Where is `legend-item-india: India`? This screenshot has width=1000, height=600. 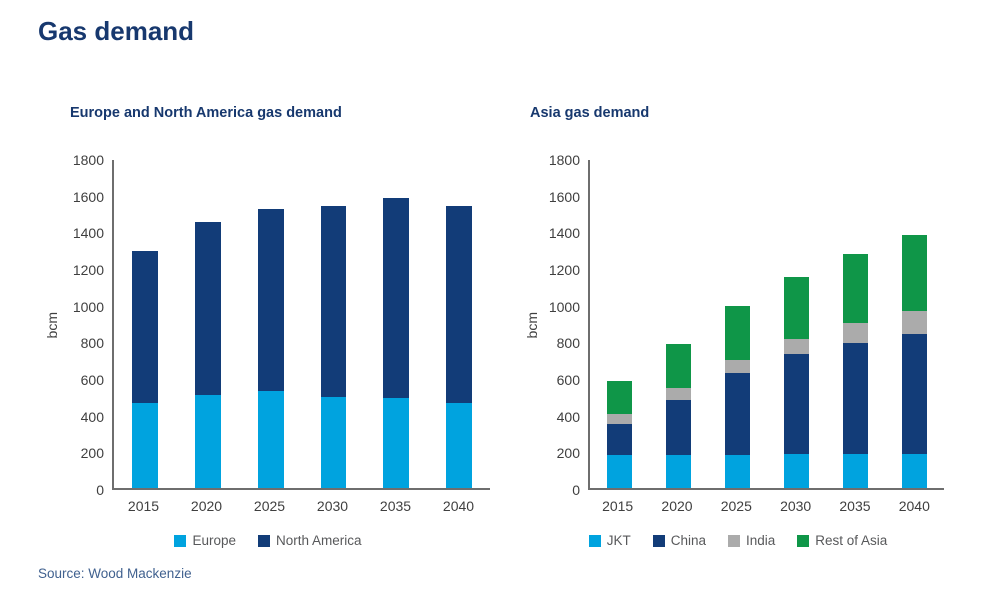 legend-item-india: India is located at coordinates (751, 540).